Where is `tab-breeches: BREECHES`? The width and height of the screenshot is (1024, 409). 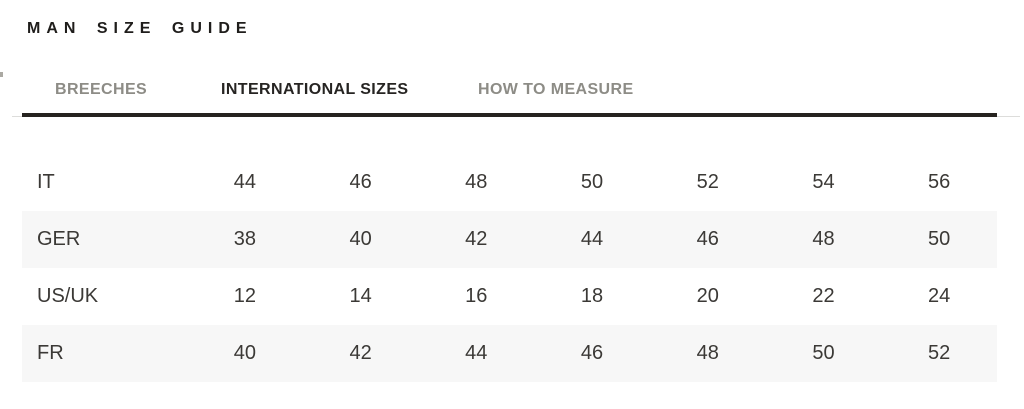
tab-breeches: BREECHES is located at coordinates (101, 89).